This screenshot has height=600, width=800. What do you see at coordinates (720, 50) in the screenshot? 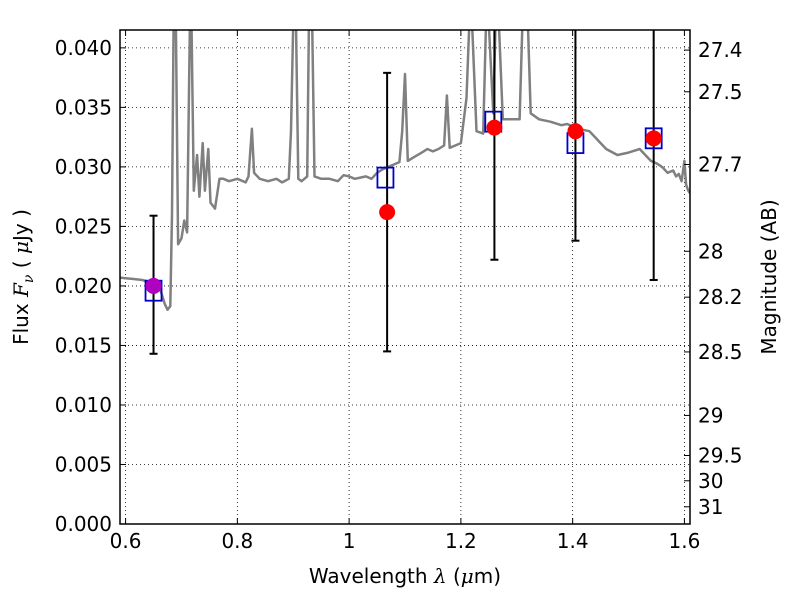
I see `magnitude-tick-label: 27.4` at bounding box center [720, 50].